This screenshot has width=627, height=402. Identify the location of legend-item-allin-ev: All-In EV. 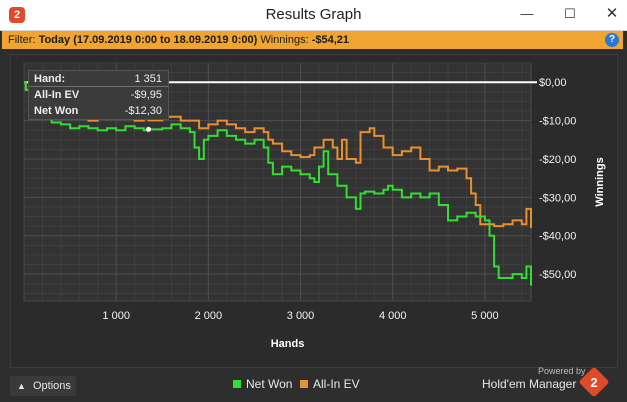
(330, 384).